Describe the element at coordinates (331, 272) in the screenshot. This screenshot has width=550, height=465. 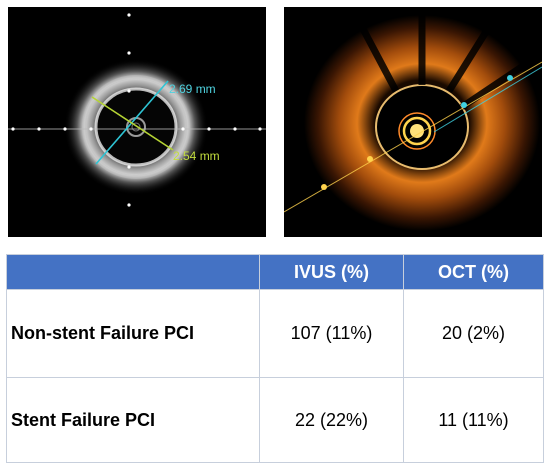
I see `header-ivus: IVUS (%)` at that location.